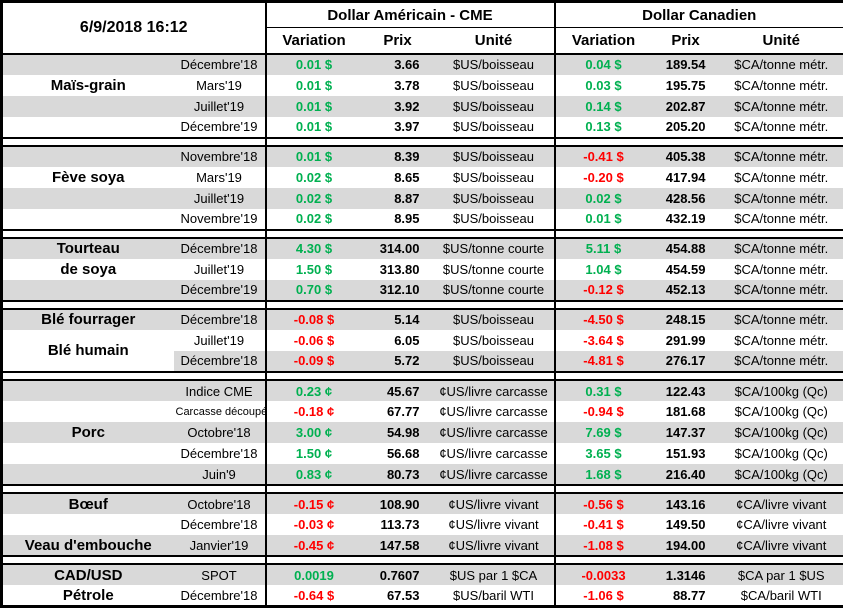  Describe the element at coordinates (685, 106) in the screenshot. I see `ca-prix-value: 202.87` at that location.